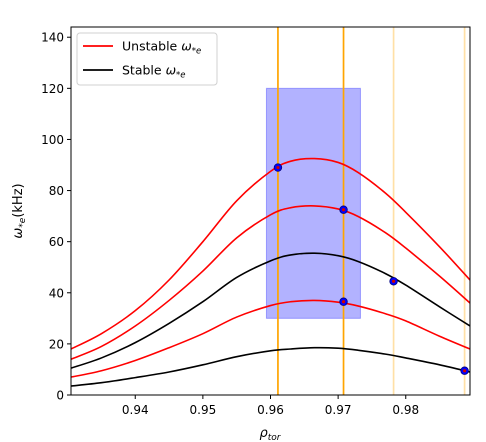 Image resolution: width=486 pixels, height=442 pixels. Describe the element at coordinates (52, 89) in the screenshot. I see `y-tick-label-6: 120` at that location.